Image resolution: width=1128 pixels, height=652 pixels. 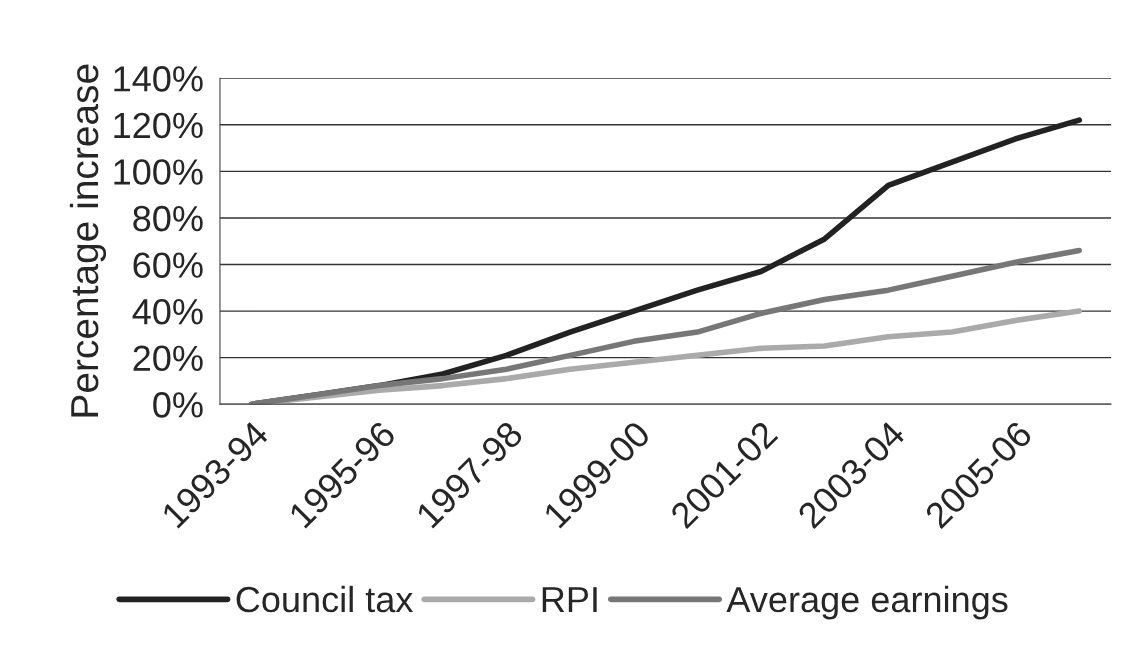 I want to click on legend-label: RPI, so click(x=569, y=600).